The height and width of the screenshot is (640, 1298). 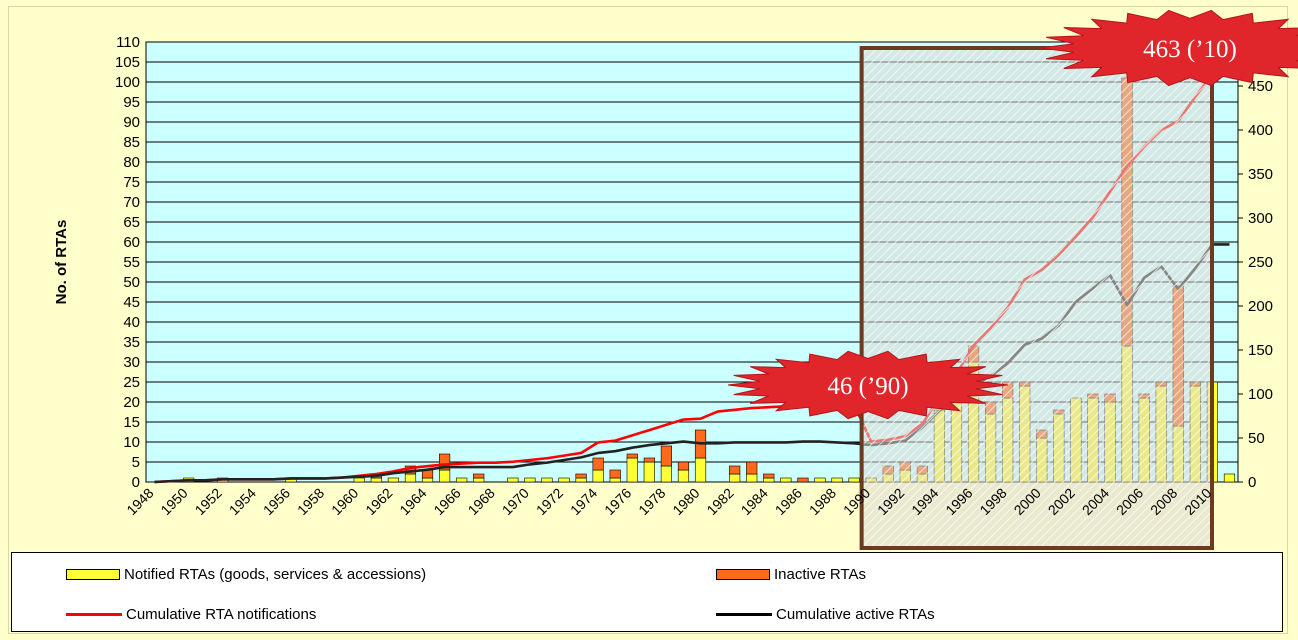 I want to click on x-tick-label: 1982, so click(x=719, y=501).